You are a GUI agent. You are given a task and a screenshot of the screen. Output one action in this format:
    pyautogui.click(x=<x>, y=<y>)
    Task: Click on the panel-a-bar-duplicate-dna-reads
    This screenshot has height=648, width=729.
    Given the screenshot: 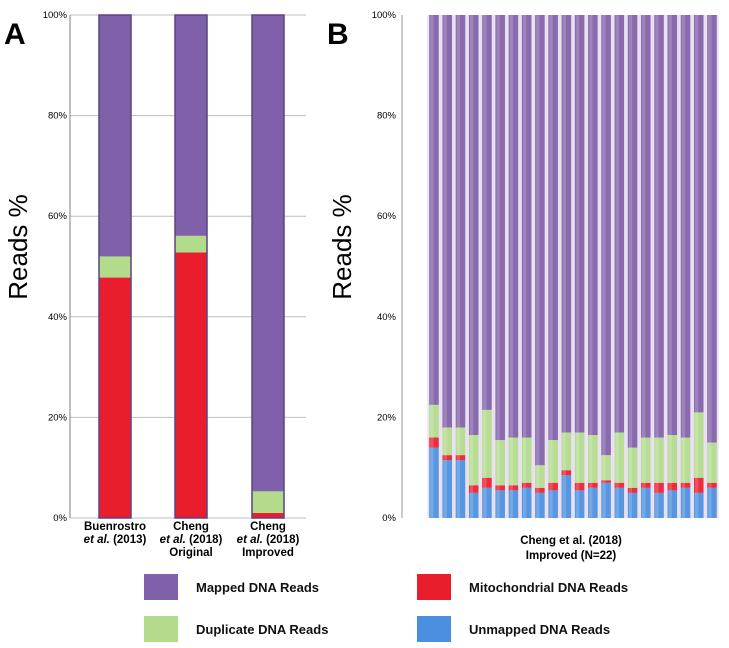 What is the action you would take?
    pyautogui.click(x=191, y=244)
    